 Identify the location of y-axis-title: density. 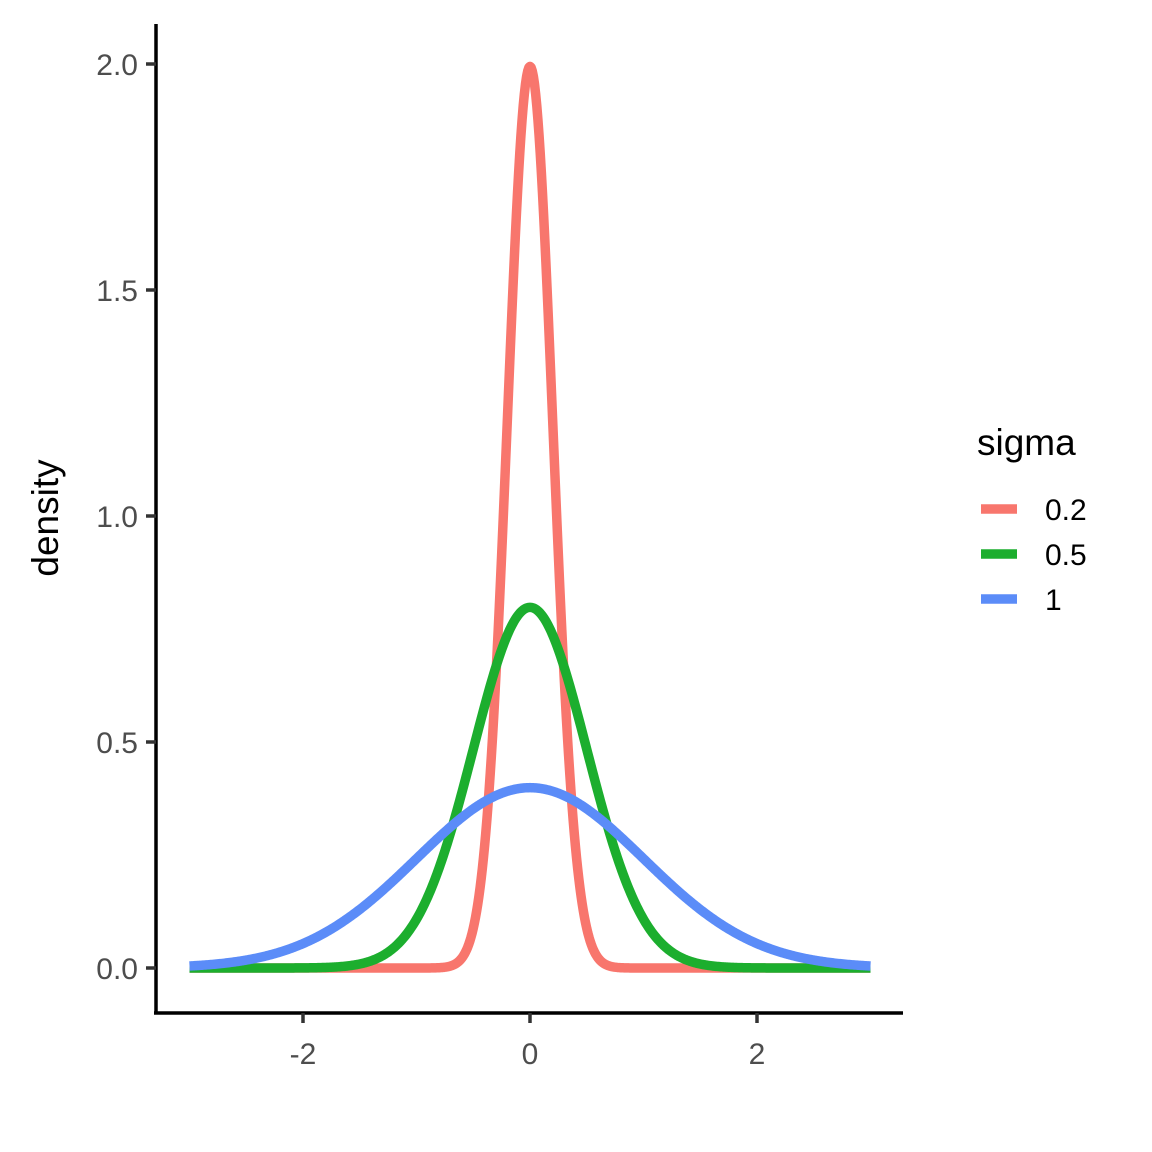
(45, 518).